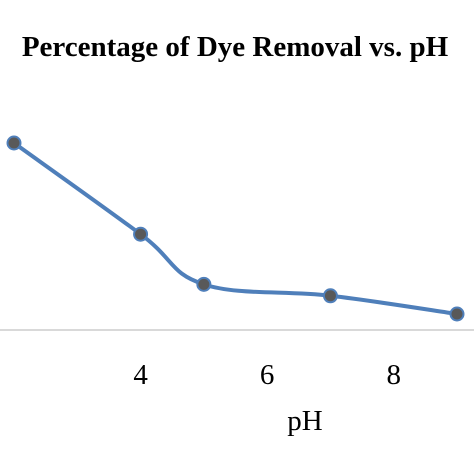 This screenshot has height=474, width=474. I want to click on x-tick-label: 6, so click(267, 375).